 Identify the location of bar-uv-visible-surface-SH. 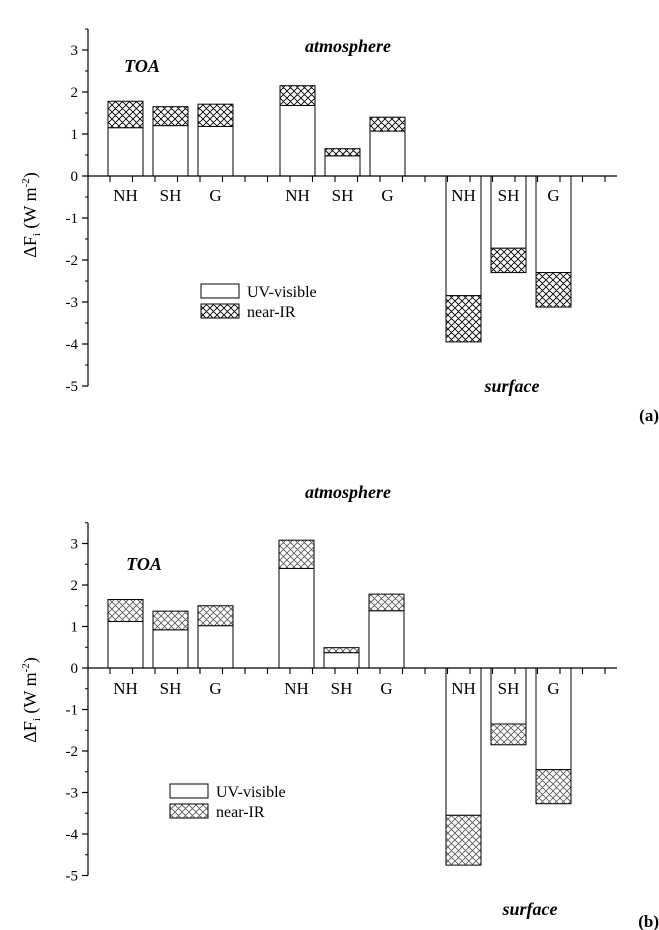
(508, 212).